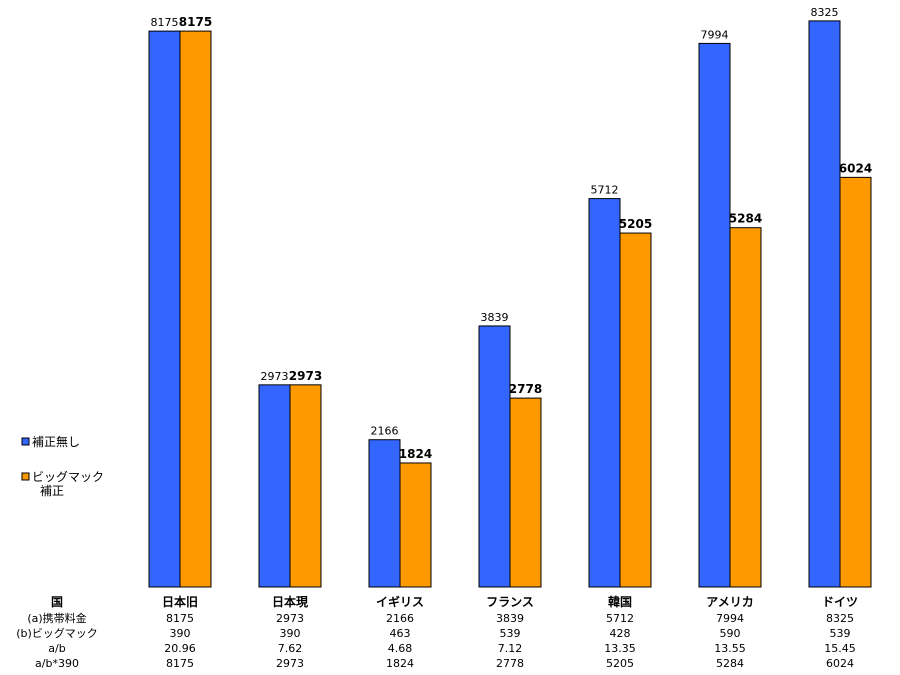 Image resolution: width=900 pixels, height=675 pixels. I want to click on table-cell-1-6: 539, so click(840, 633).